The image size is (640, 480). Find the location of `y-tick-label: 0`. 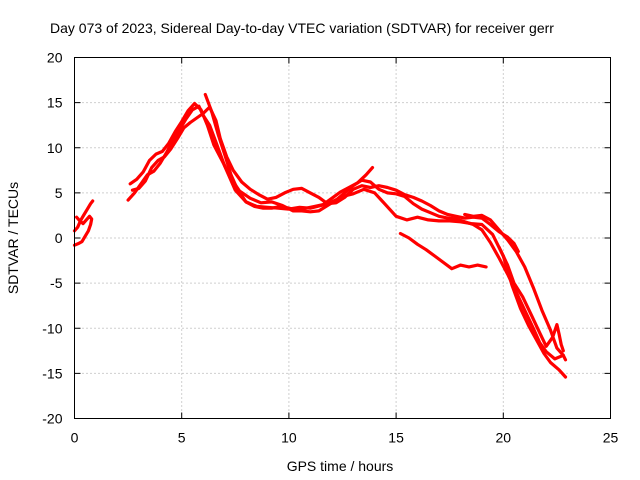

y-tick-label: 0 is located at coordinates (59, 238).